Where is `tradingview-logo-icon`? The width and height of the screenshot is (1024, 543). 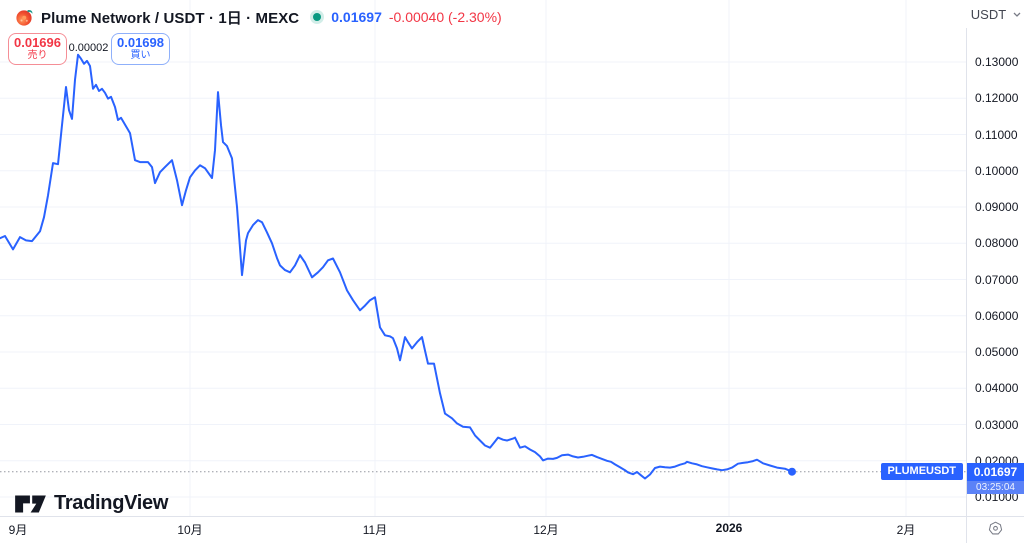 tradingview-logo-icon is located at coordinates (30, 503).